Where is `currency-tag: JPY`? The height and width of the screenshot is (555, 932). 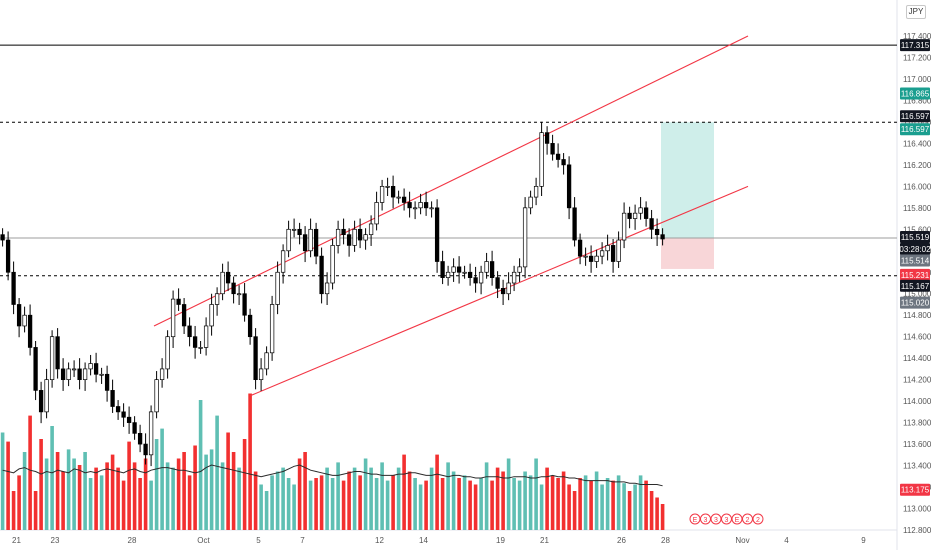 currency-tag: JPY is located at coordinates (916, 12).